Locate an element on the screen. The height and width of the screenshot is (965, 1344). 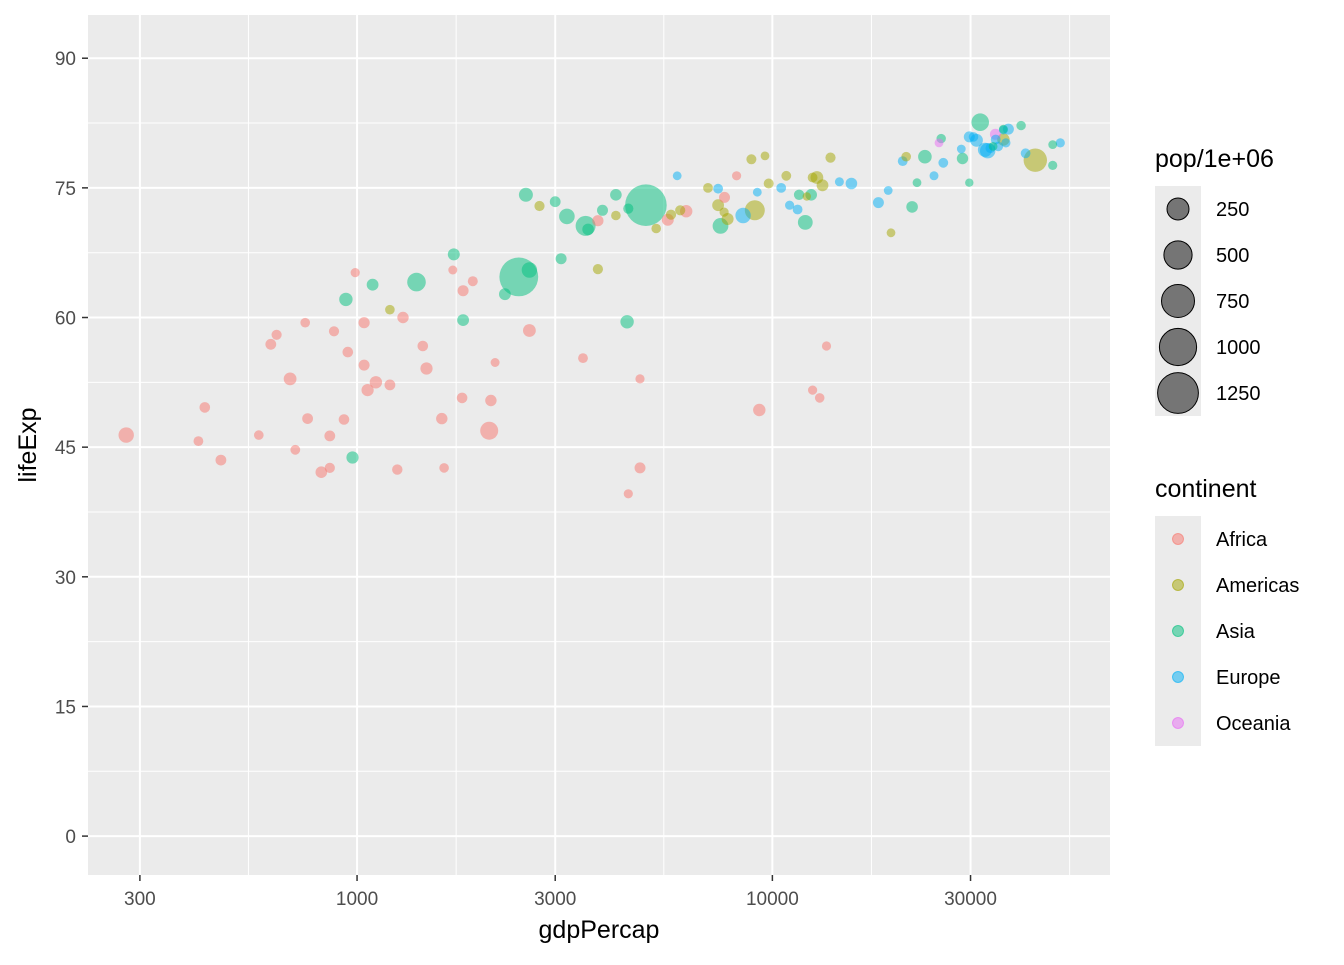
y-tick-label: 0 is located at coordinates (70, 837).